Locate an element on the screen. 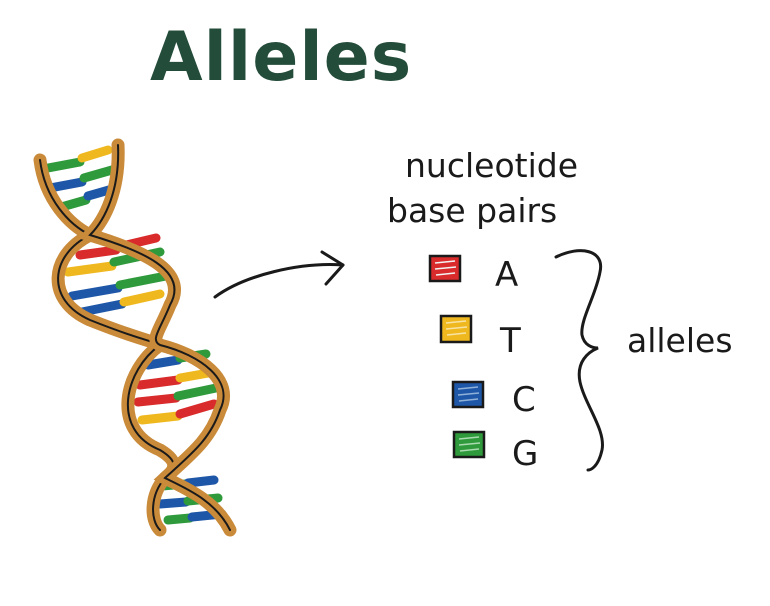 Image resolution: width=770 pixels, height=606 pixels. heading-line-2: base pairs is located at coordinates (472, 210).